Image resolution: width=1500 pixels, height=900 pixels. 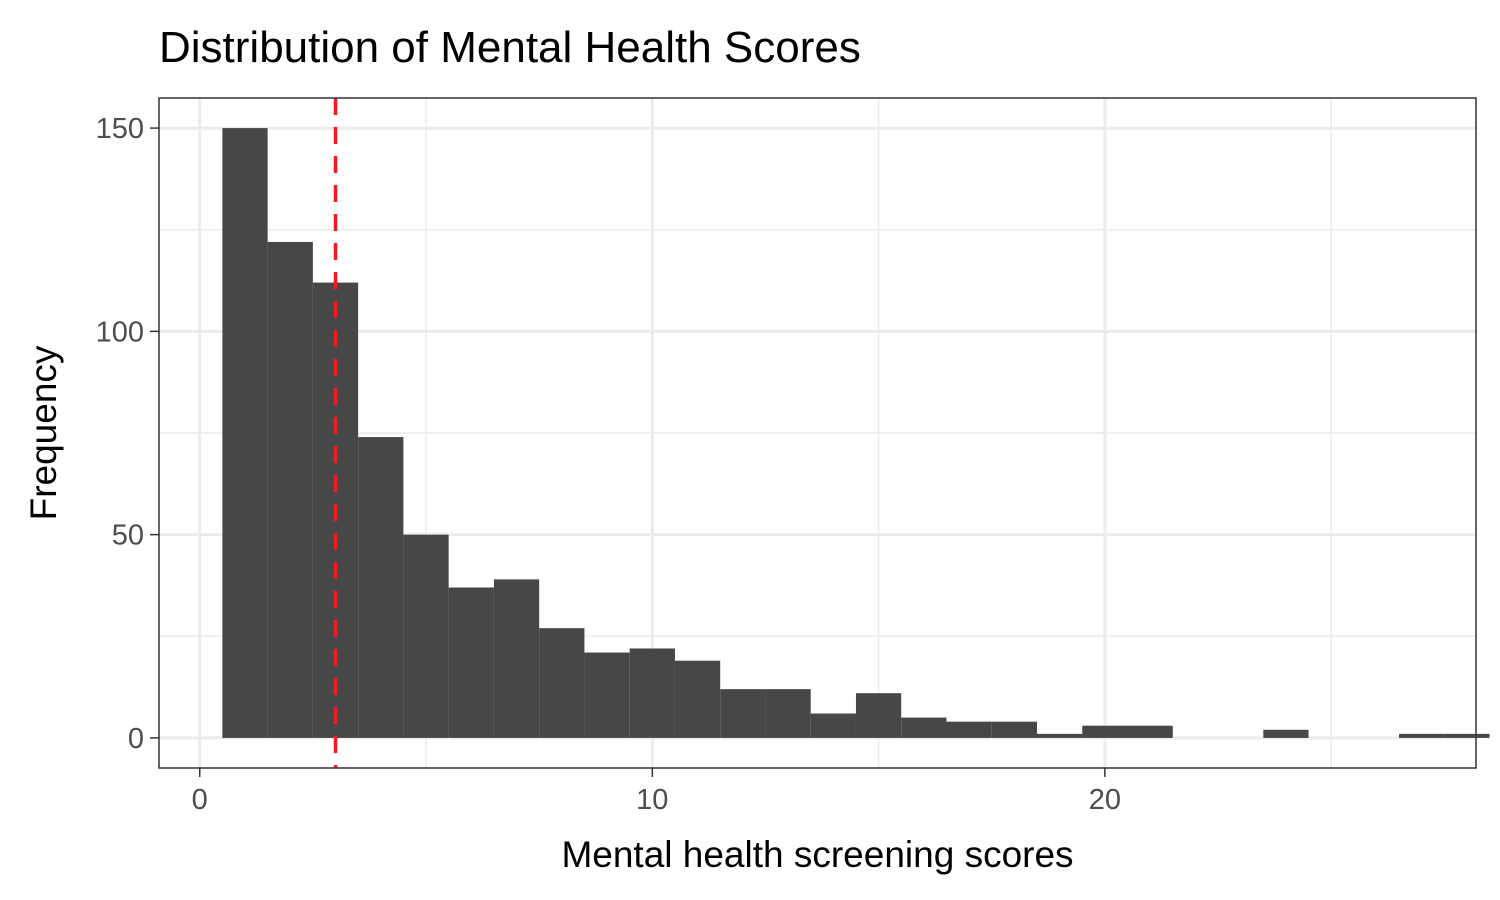 I want to click on y-axis-title: Frequency, so click(x=43, y=432).